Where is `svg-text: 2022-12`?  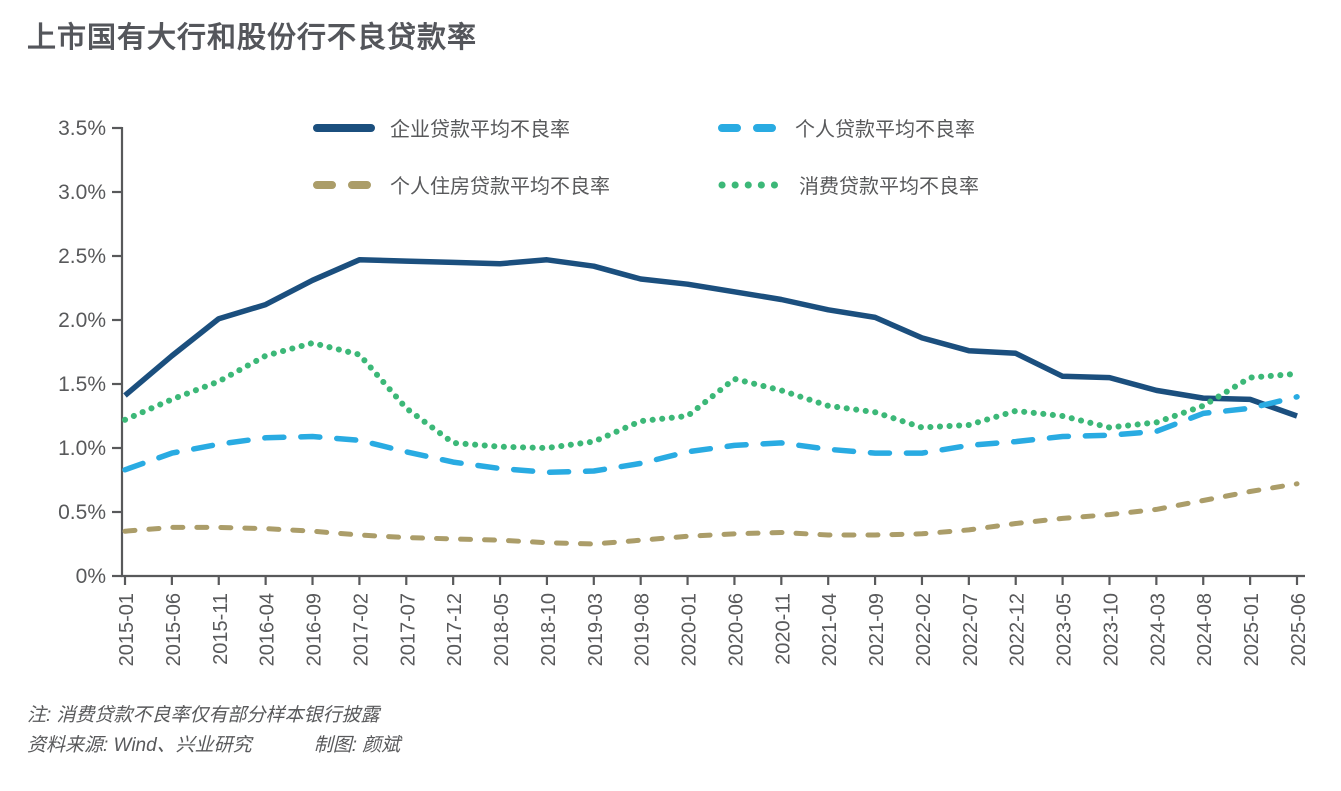
svg-text: 2022-12 is located at coordinates (1018, 629).